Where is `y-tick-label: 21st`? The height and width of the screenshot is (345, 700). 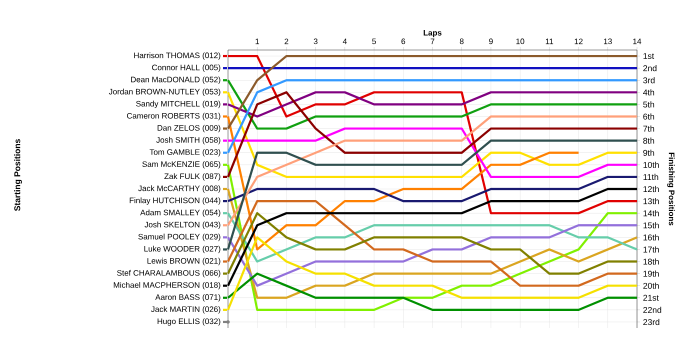
y-tick-label: 21st is located at coordinates (651, 297).